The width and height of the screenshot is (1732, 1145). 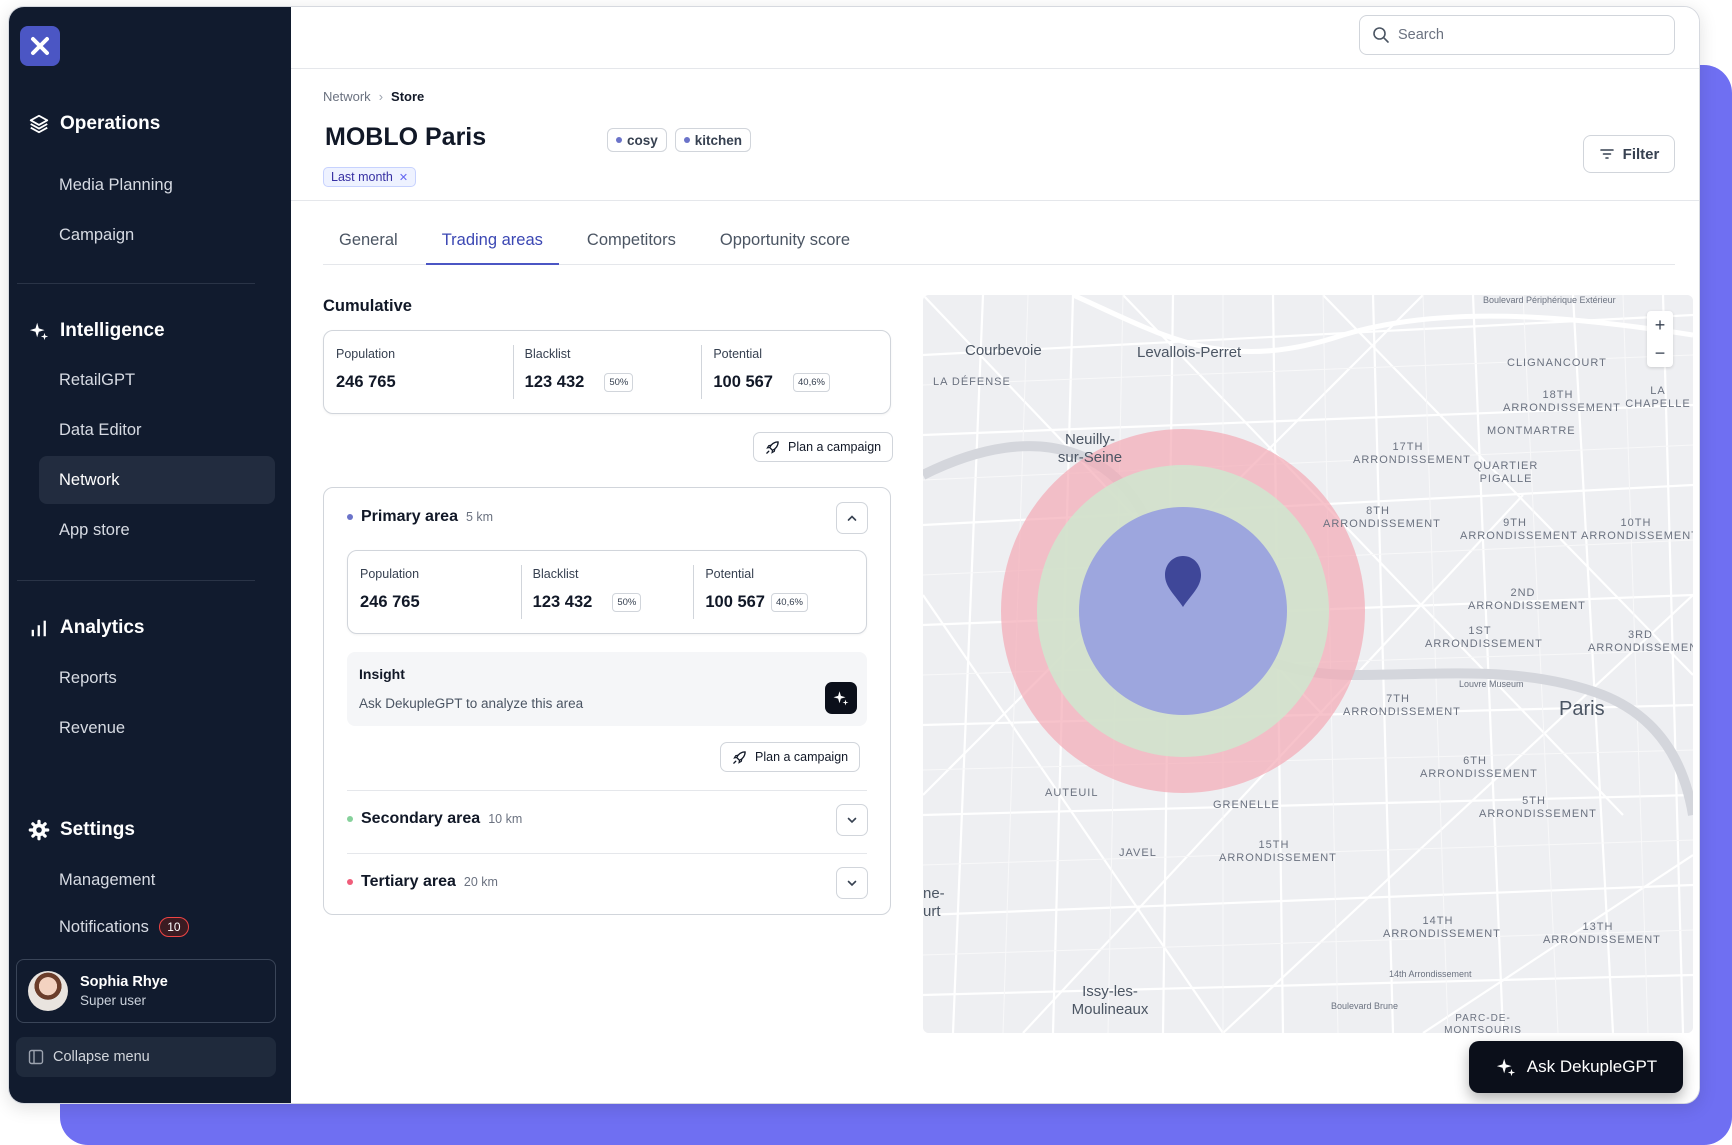 I want to click on zoom-in-button: +, so click(x=1660, y=324).